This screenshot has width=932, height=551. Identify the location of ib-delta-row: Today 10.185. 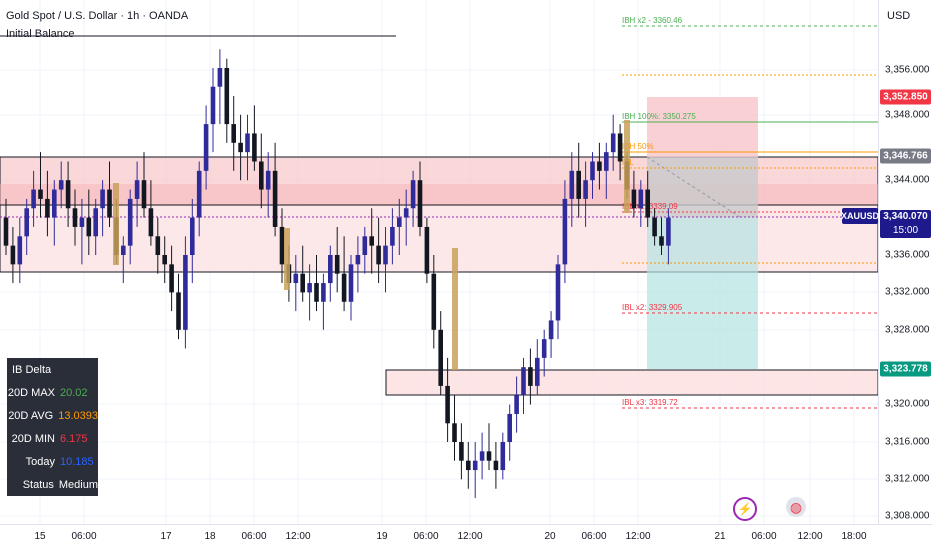
(52, 461).